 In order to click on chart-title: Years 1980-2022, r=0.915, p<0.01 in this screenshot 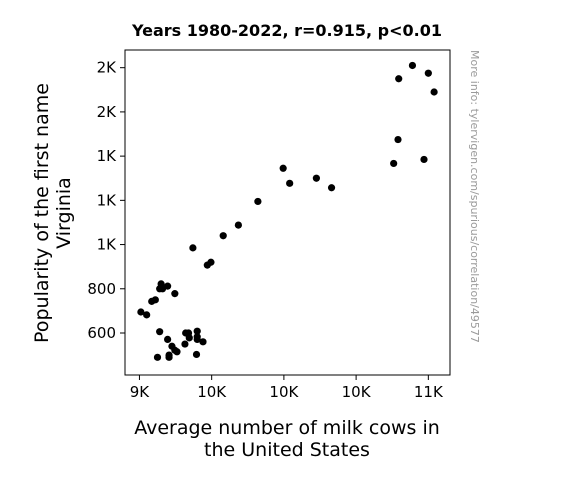, I will do `click(286, 30)`.